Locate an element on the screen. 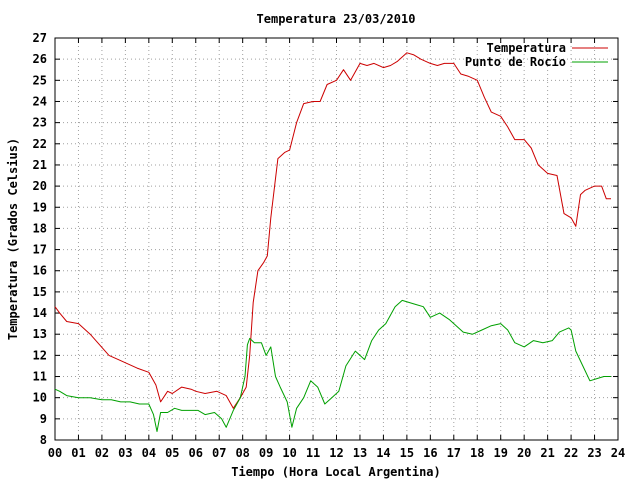 This screenshot has width=640, height=480. x-tick-label: 23 is located at coordinates (594, 453).